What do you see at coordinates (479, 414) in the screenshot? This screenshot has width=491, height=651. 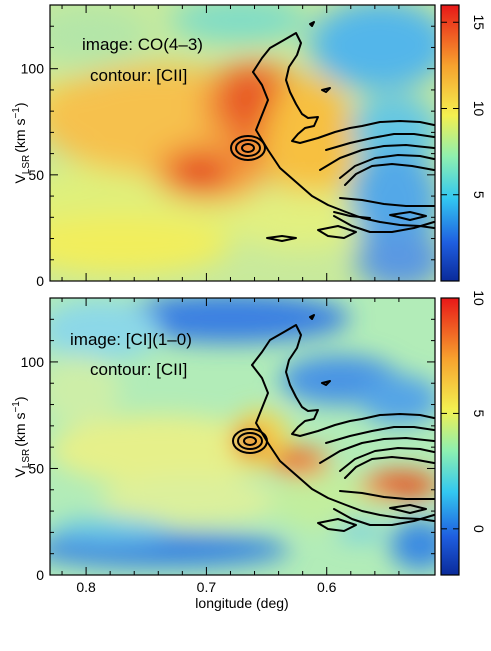 I see `cbar-tick-label-bottom-1: 5` at bounding box center [479, 414].